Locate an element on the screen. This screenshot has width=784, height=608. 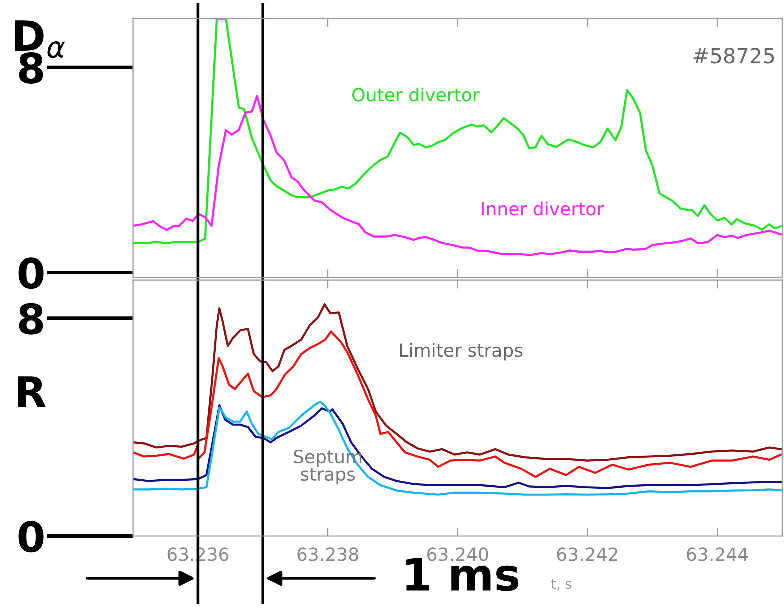
series-label: Inner divertor is located at coordinates (543, 209).